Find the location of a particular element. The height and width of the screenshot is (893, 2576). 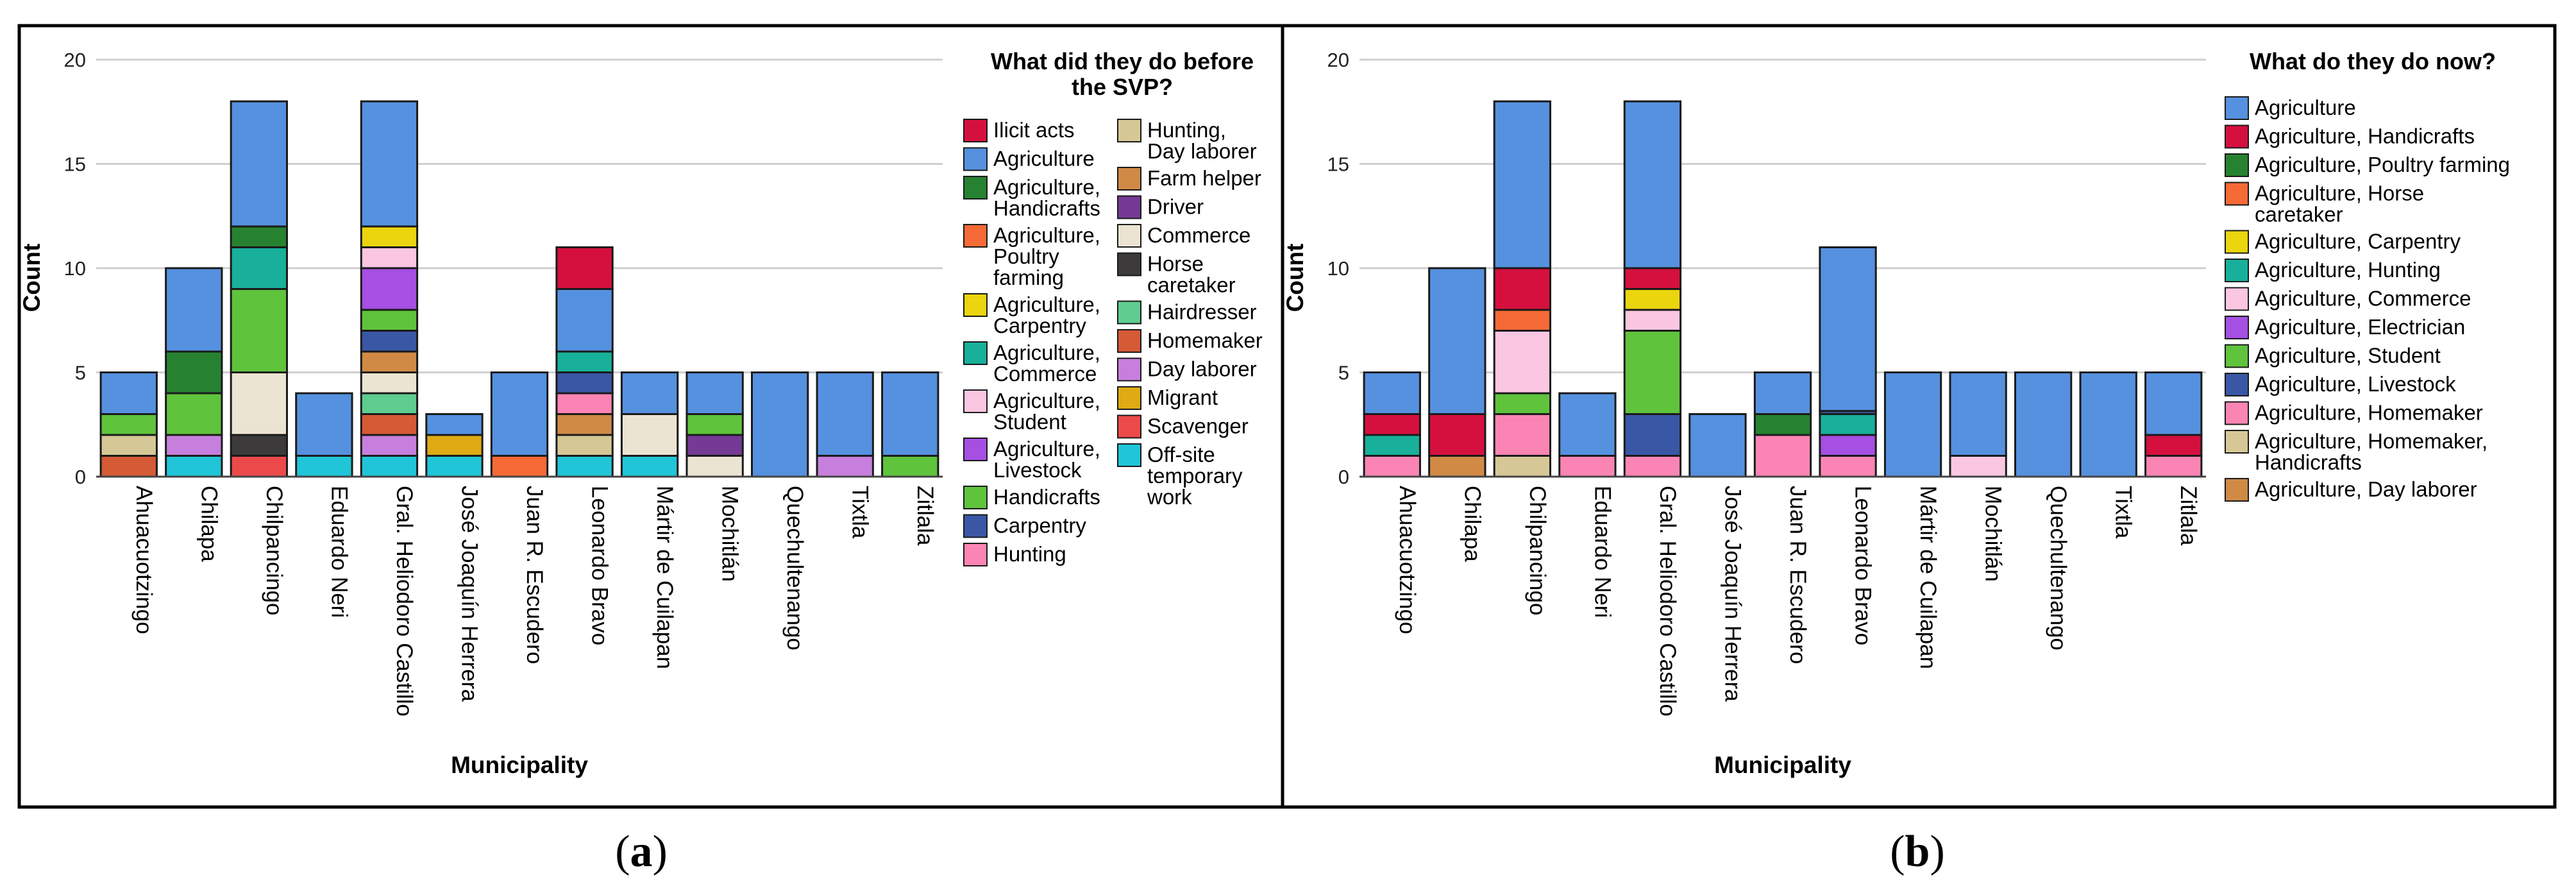

x-category-label: Tixtla is located at coordinates (860, 512).